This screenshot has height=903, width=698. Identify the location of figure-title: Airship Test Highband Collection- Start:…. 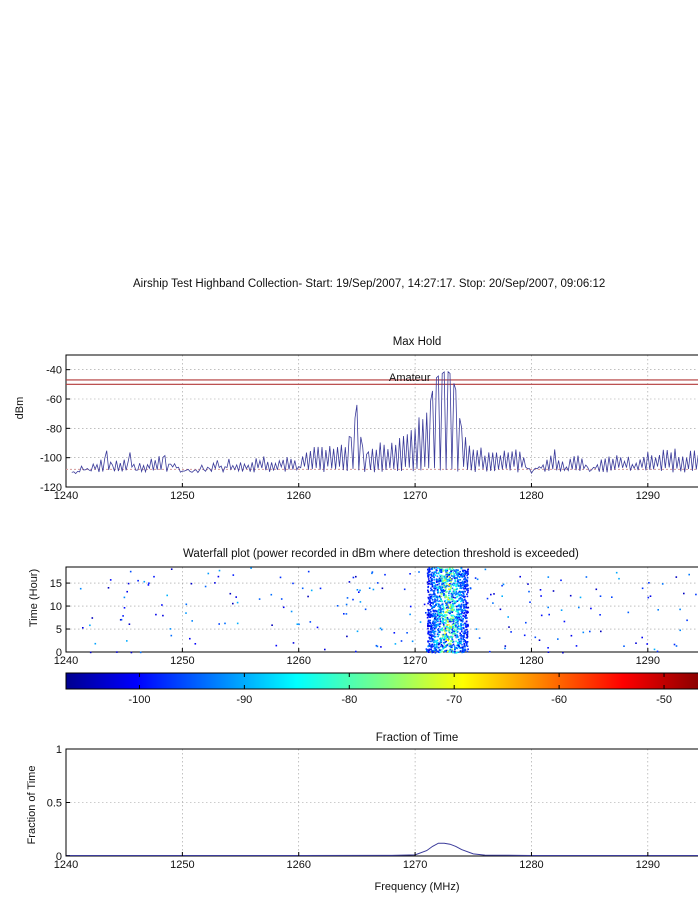
(369, 284).